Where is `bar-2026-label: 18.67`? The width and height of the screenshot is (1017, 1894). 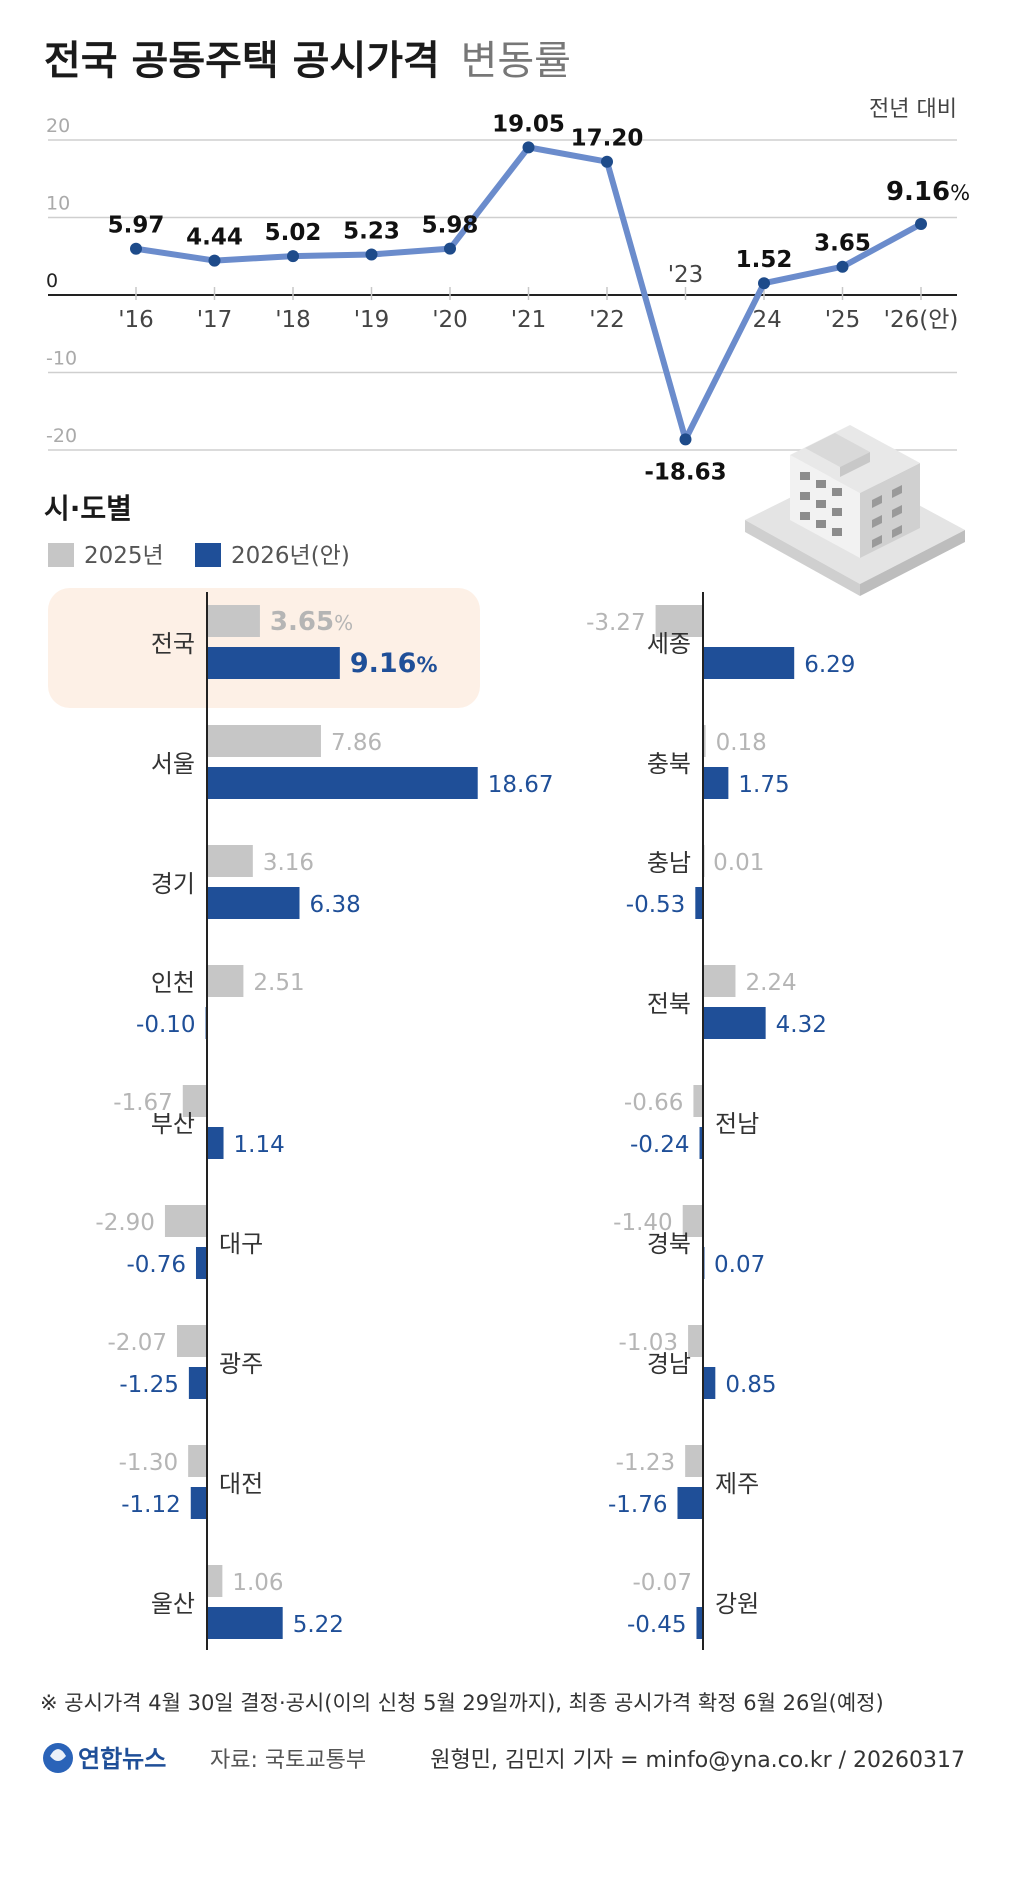 bar-2026-label: 18.67 is located at coordinates (521, 785).